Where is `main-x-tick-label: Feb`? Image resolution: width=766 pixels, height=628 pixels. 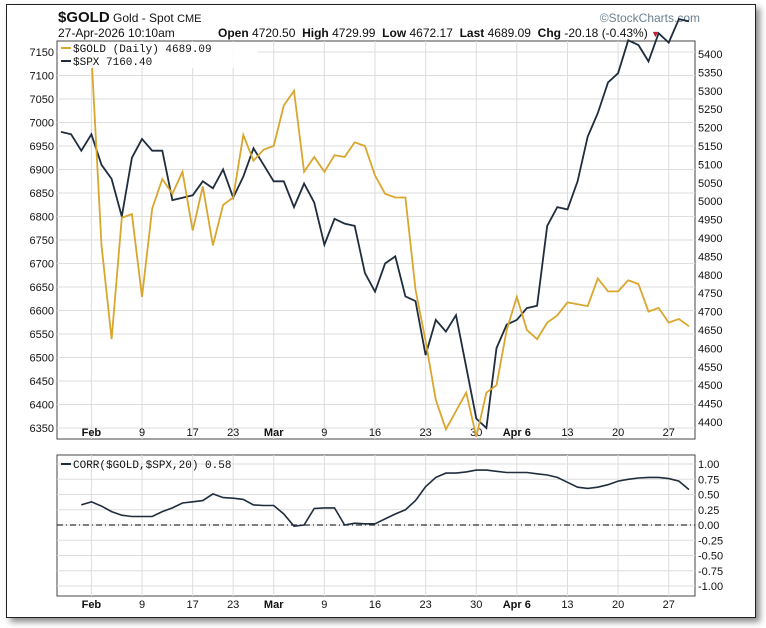
main-x-tick-label: Feb is located at coordinates (92, 433).